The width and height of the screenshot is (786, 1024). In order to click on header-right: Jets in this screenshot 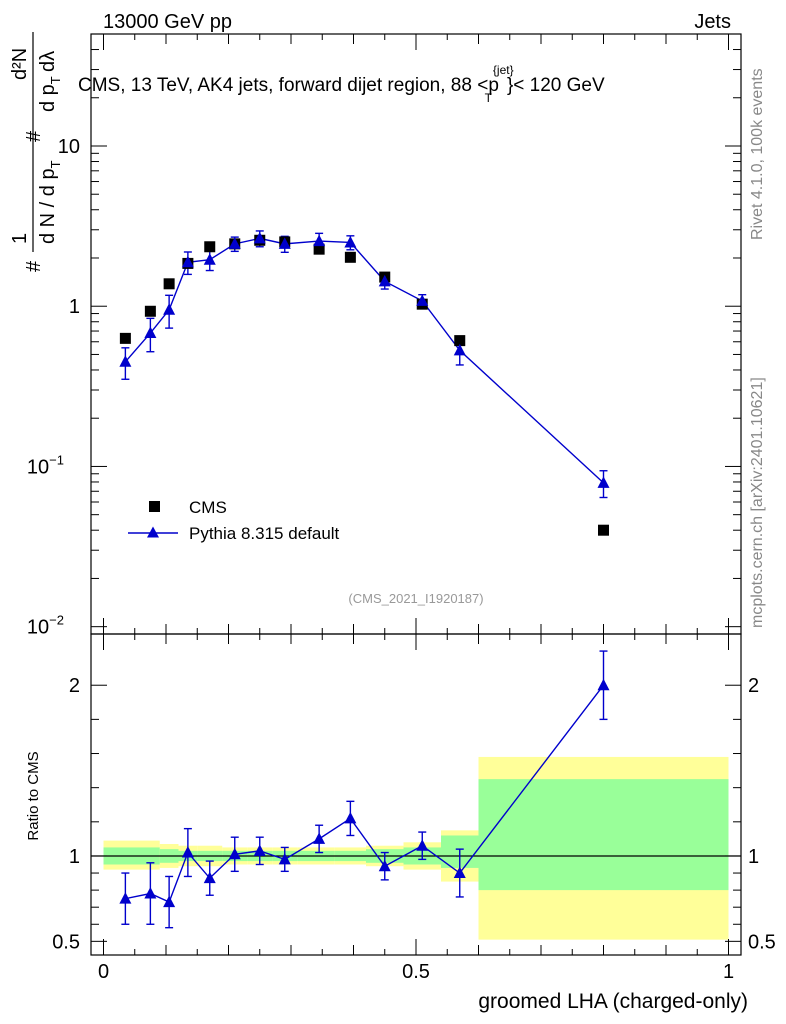, I will do `click(712, 22)`.